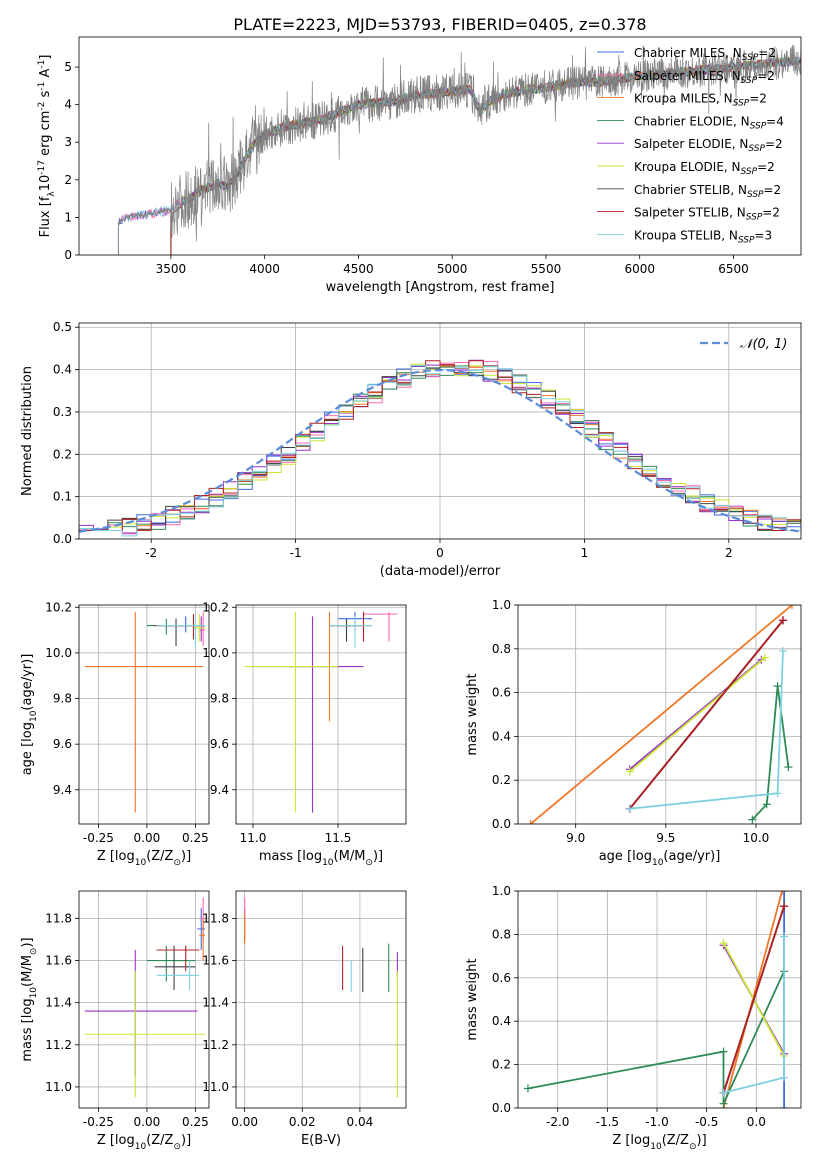 Image resolution: width=819 pixels, height=1170 pixels. What do you see at coordinates (690, 213) in the screenshot?
I see `legend-text: Salpeter STELIB, N` at bounding box center [690, 213].